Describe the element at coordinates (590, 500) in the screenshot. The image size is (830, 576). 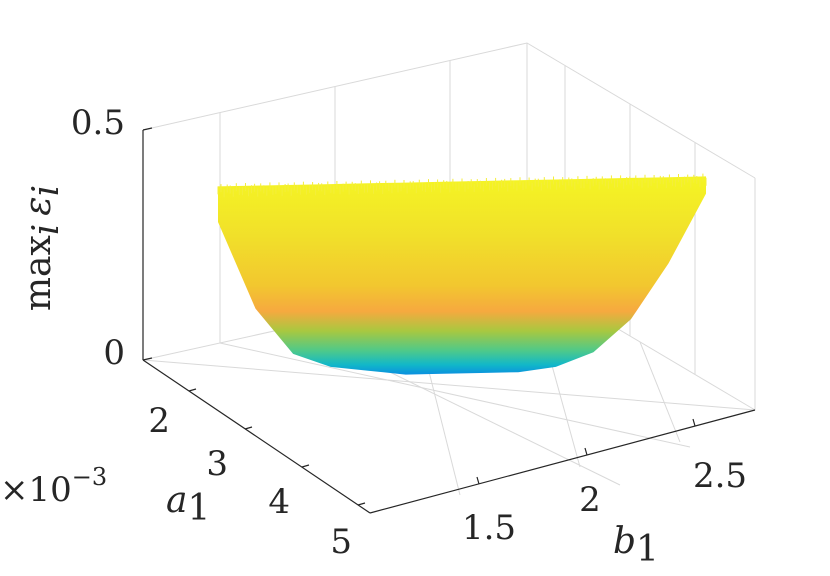
I see `x-tick-label: 2` at that location.